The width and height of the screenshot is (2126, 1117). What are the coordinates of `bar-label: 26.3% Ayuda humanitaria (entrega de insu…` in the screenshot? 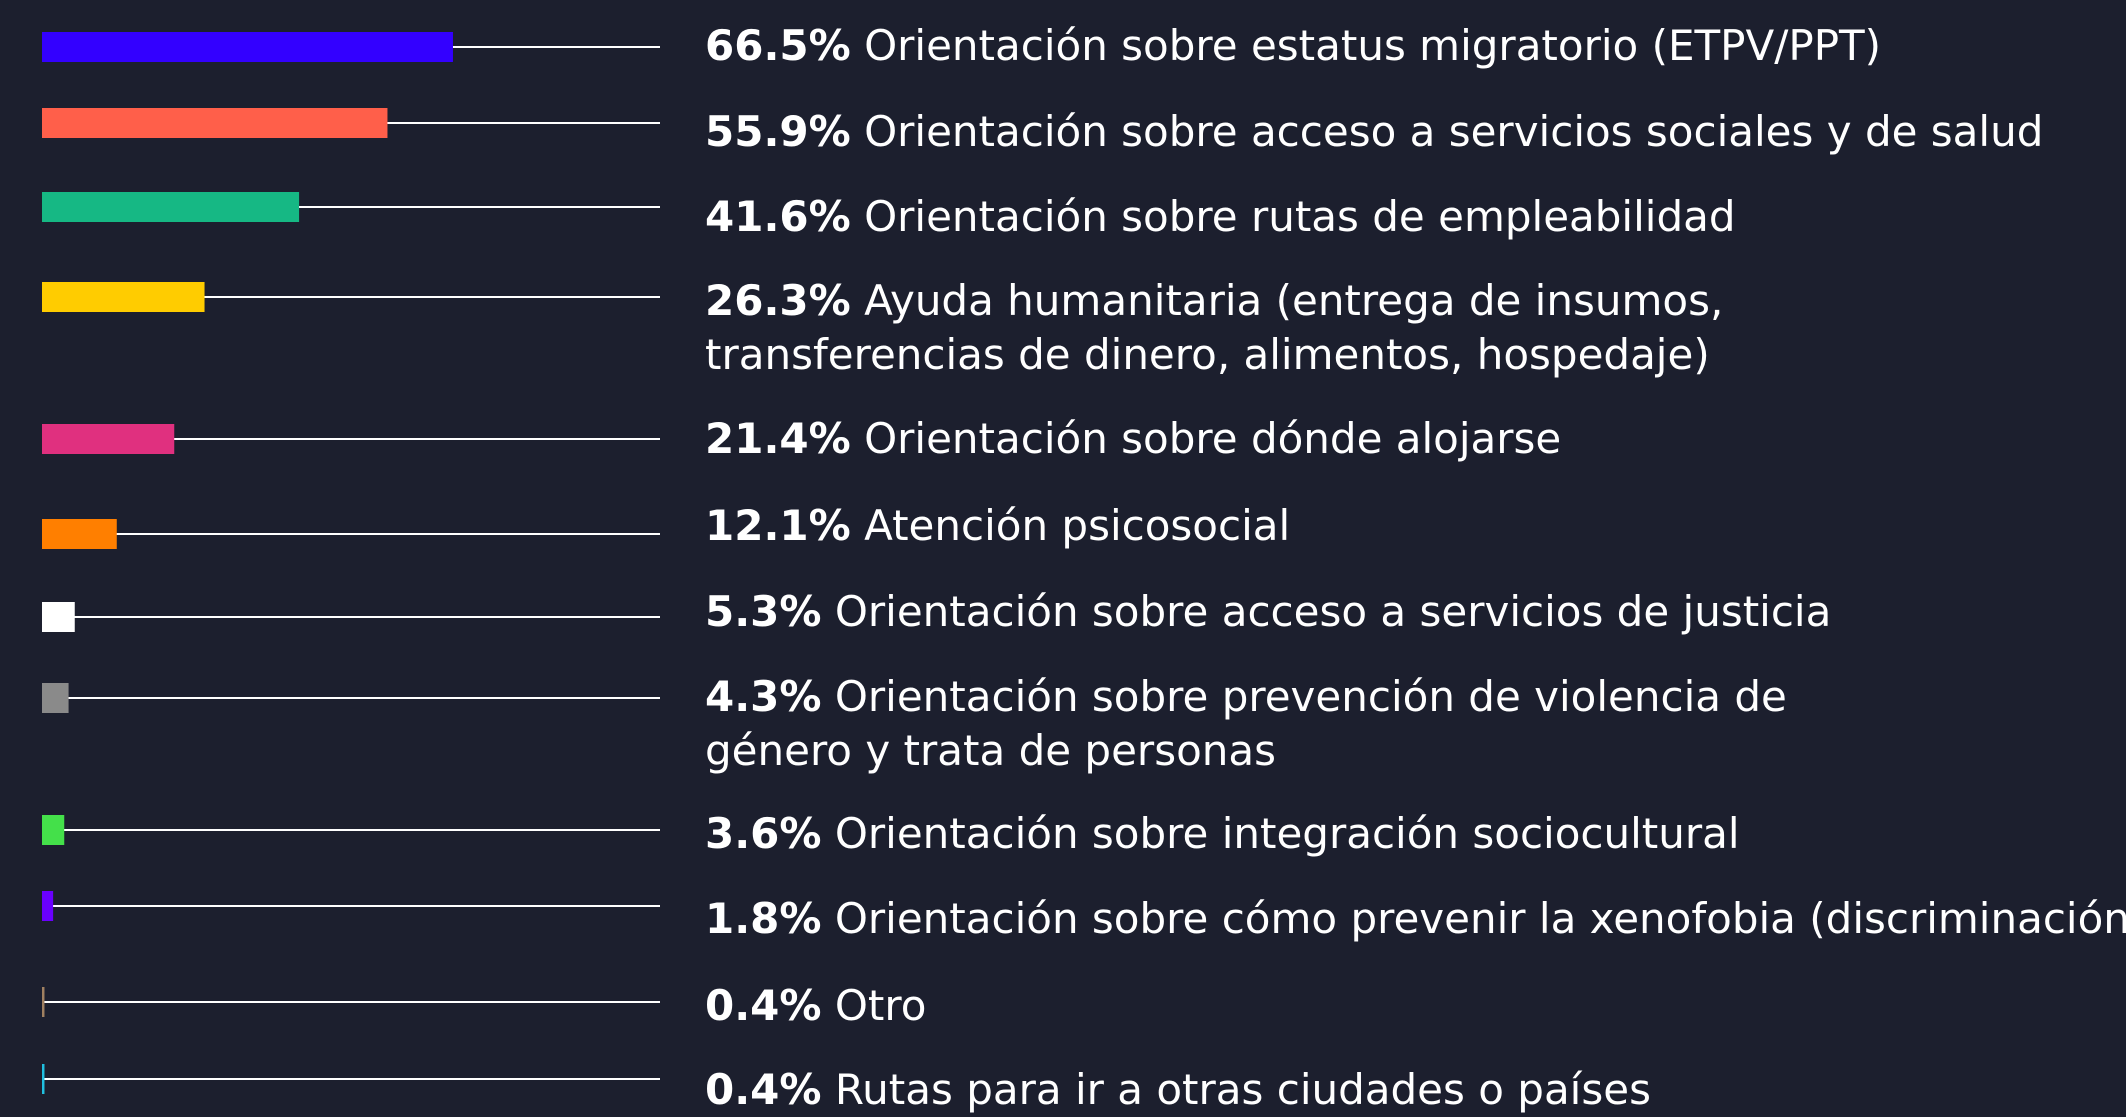 It's located at (1255, 328).